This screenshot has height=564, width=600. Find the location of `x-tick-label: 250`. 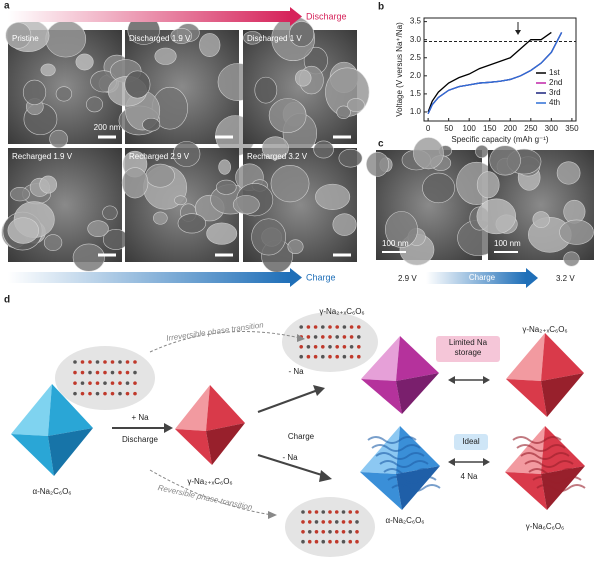

x-tick-label: 250 is located at coordinates (531, 128).